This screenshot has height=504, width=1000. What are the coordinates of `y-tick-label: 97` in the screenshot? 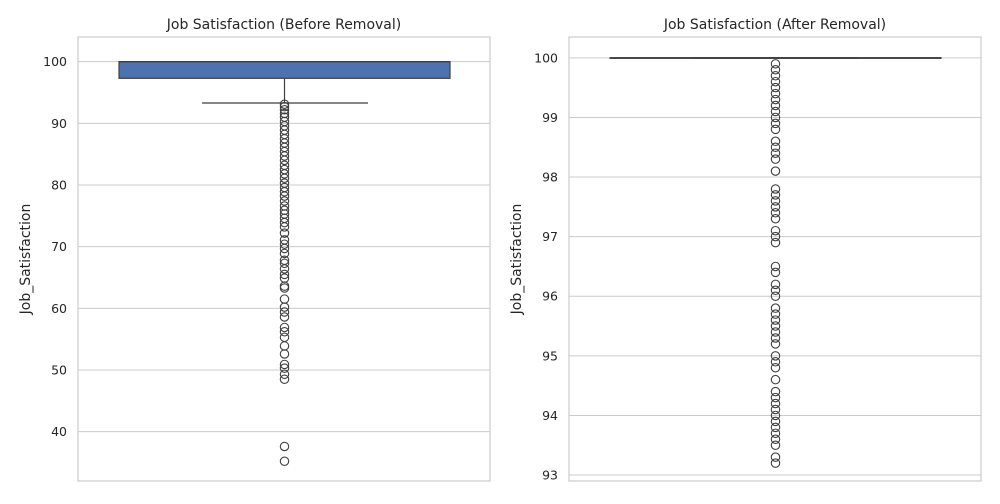 It's located at (550, 236).